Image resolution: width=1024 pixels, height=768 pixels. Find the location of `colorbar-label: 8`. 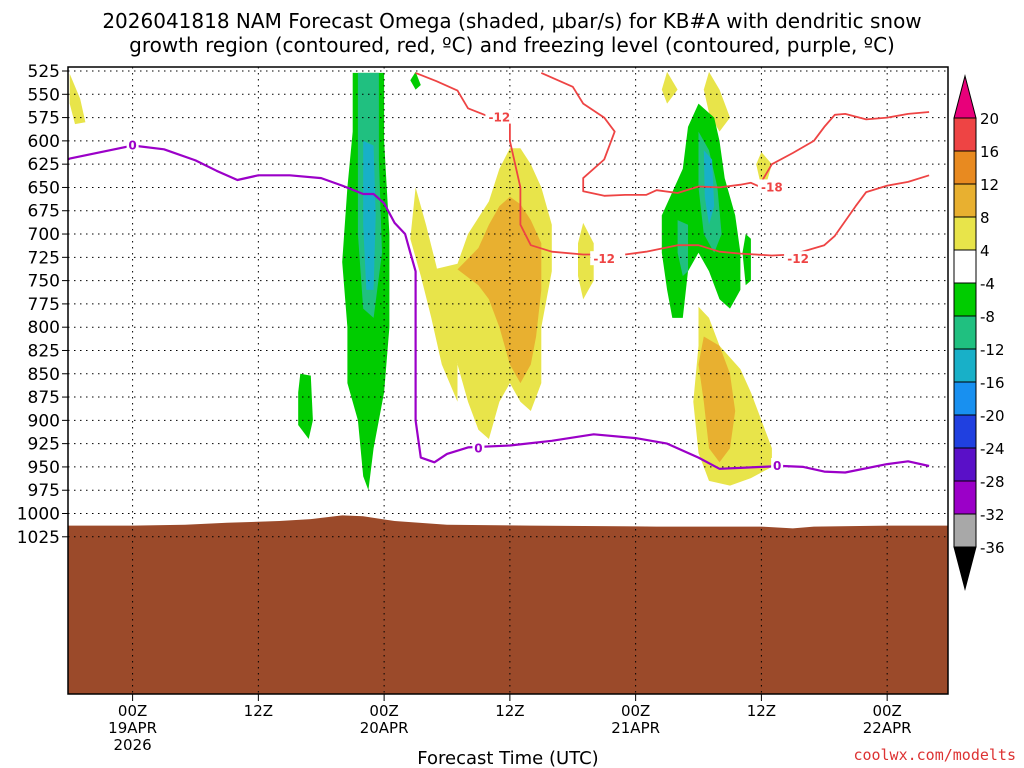

colorbar-label: 8 is located at coordinates (985, 218).